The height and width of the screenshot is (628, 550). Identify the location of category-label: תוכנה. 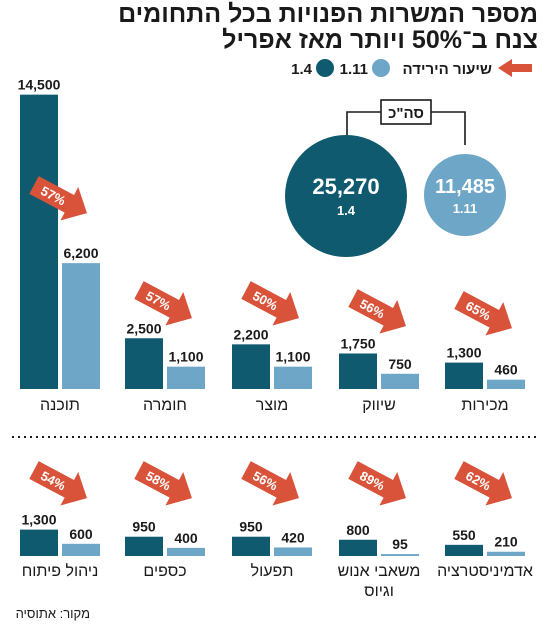
(60, 405).